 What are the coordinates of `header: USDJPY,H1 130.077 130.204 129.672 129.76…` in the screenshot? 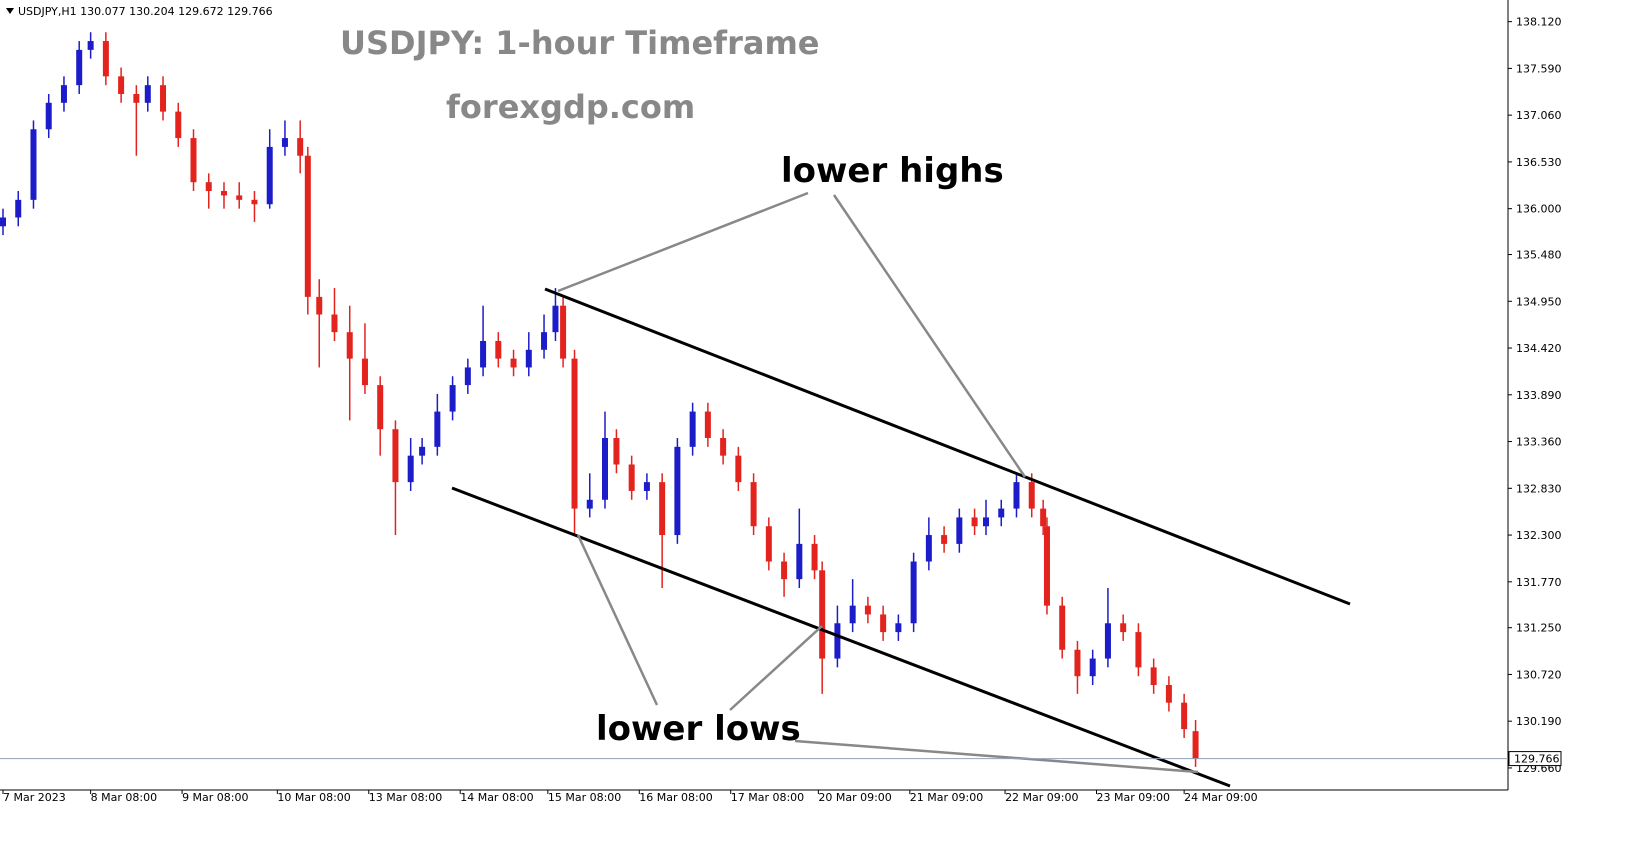 It's located at (145, 11).